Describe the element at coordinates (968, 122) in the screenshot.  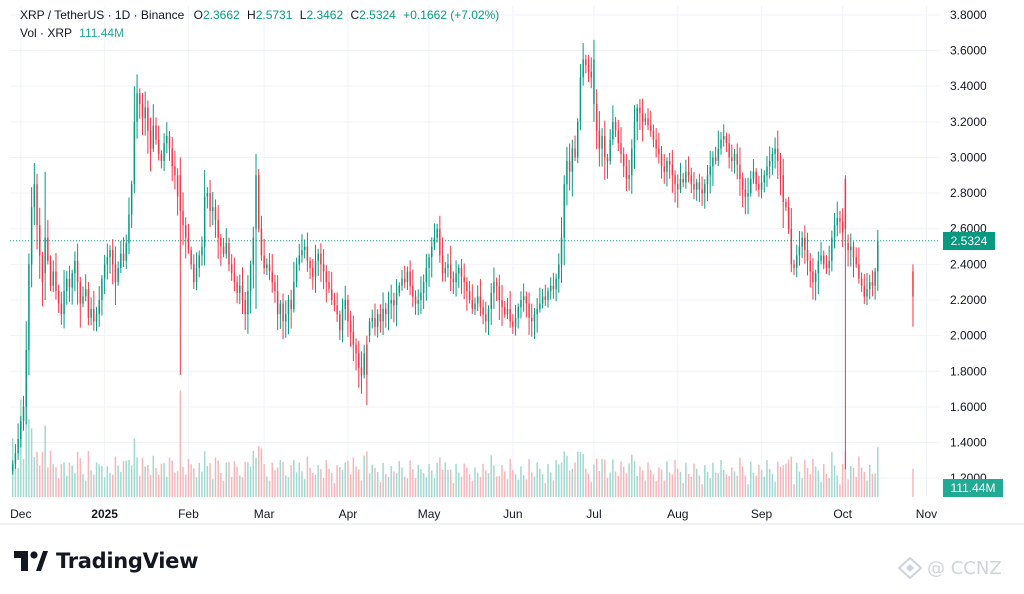
I see `y-tick-label: 3.2000` at that location.